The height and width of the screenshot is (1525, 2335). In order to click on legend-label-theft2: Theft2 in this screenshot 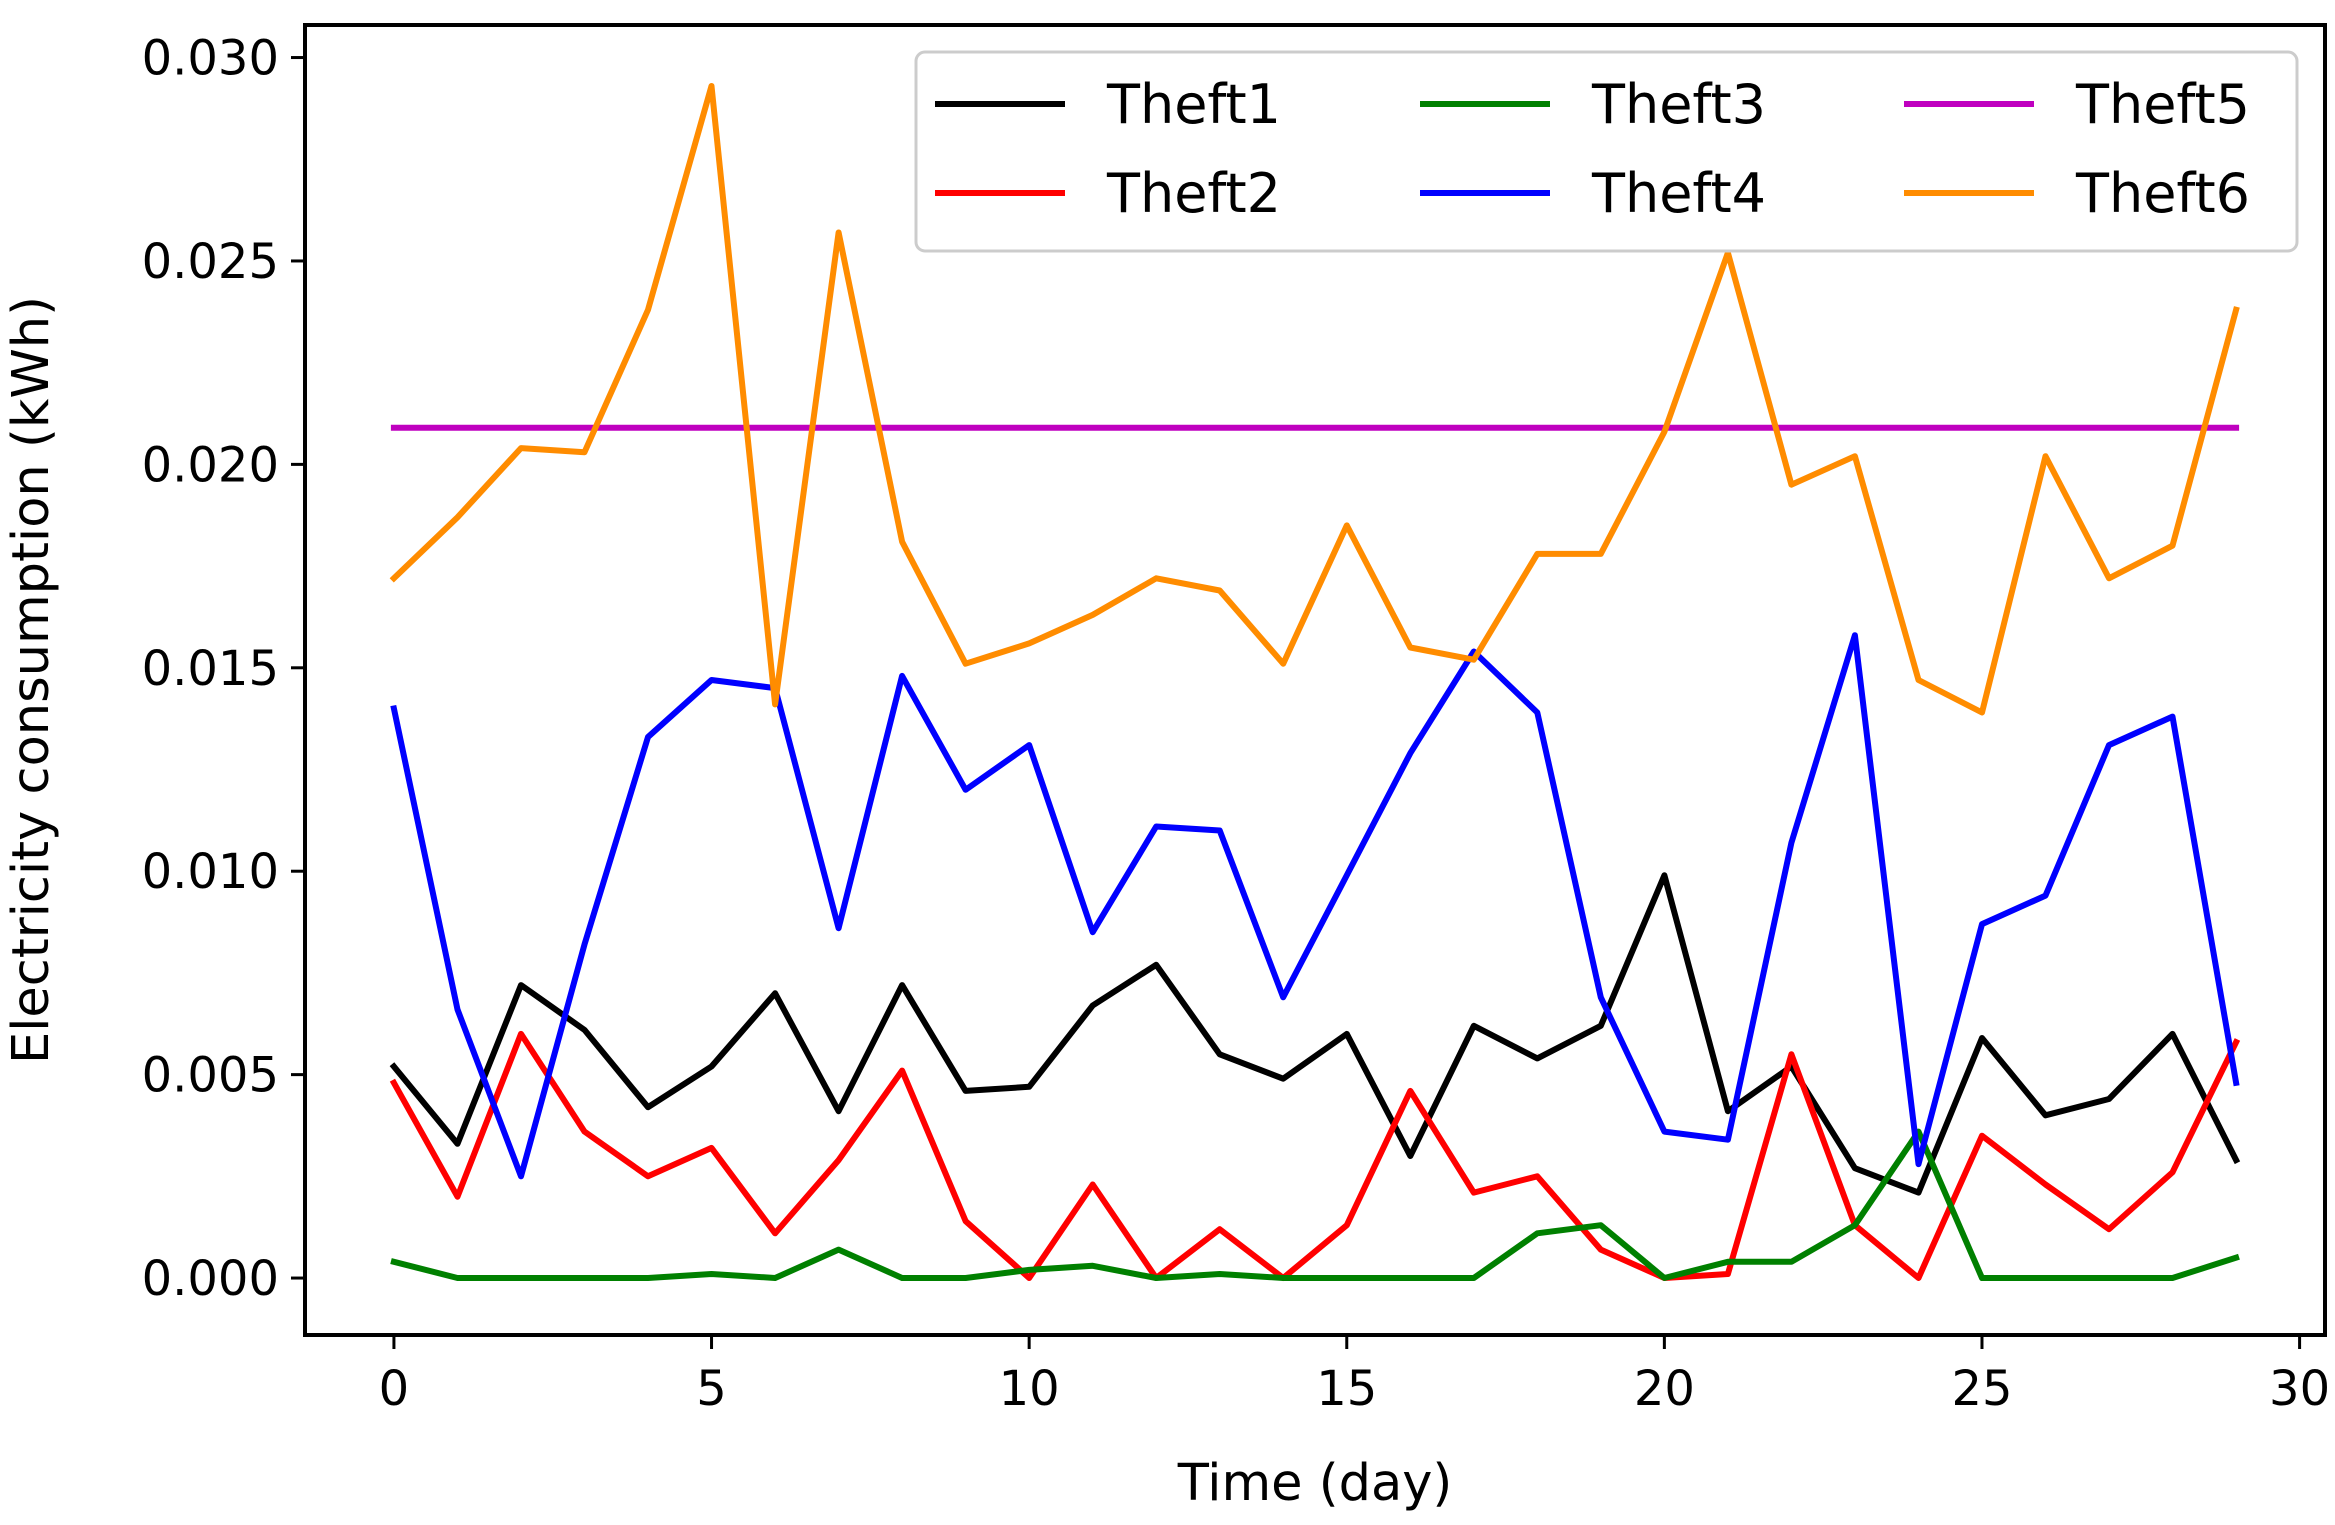, I will do `click(1193, 193)`.